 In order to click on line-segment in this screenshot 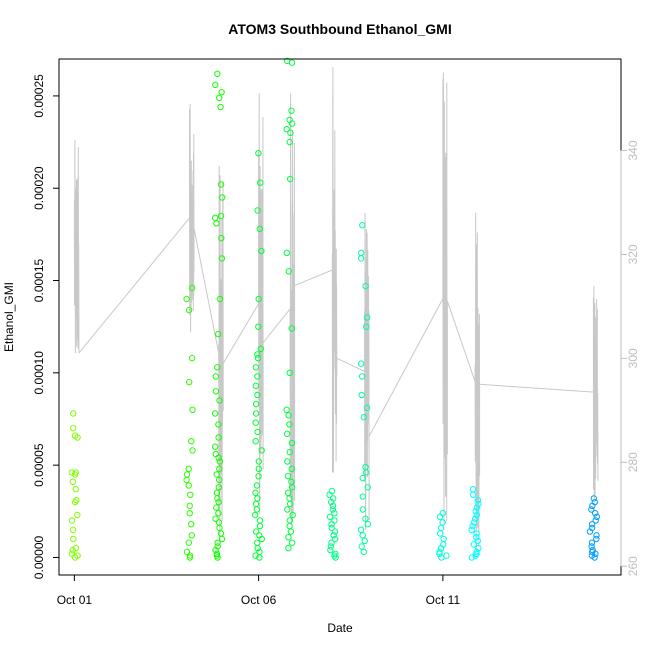, I will do `click(539, 392)`.